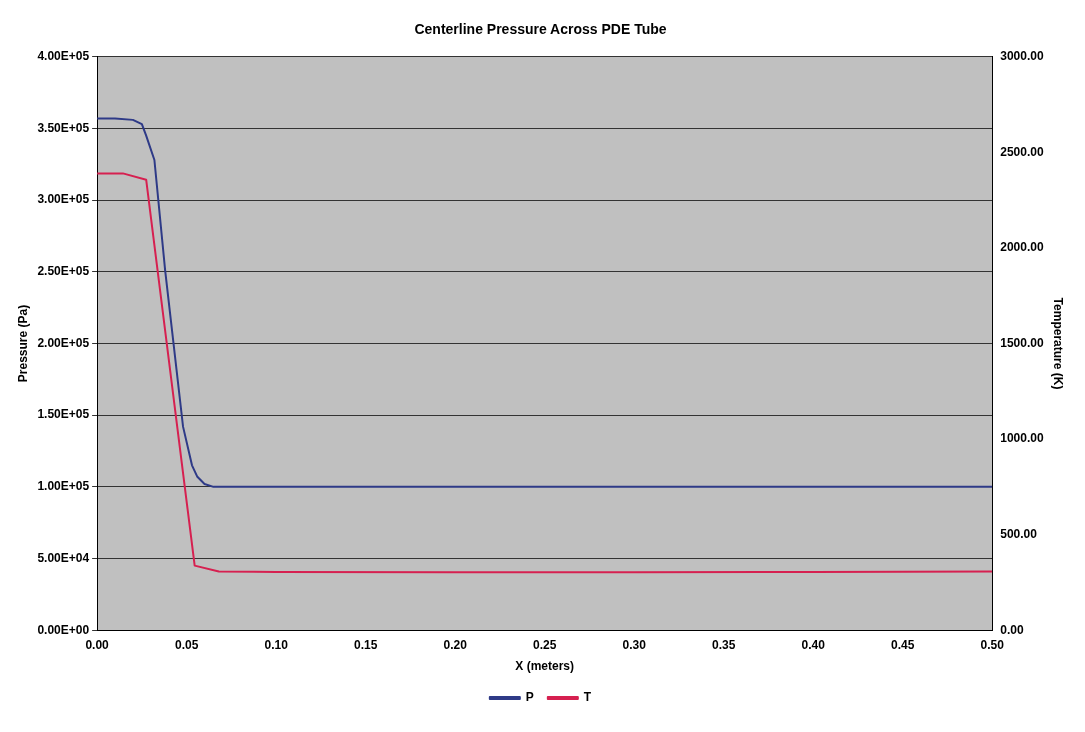  Describe the element at coordinates (63, 486) in the screenshot. I see `y-tick-label: 1.00E+05` at that location.